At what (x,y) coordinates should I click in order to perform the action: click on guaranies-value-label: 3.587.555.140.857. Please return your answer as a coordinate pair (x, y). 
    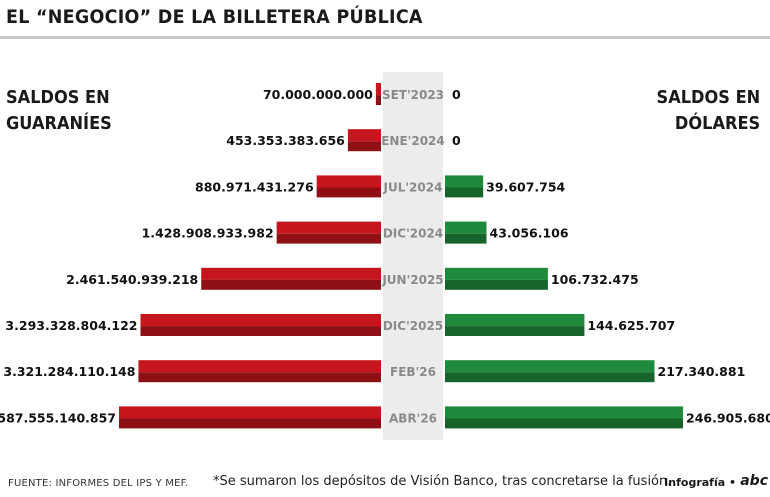
    Looking at the image, I should click on (58, 417).